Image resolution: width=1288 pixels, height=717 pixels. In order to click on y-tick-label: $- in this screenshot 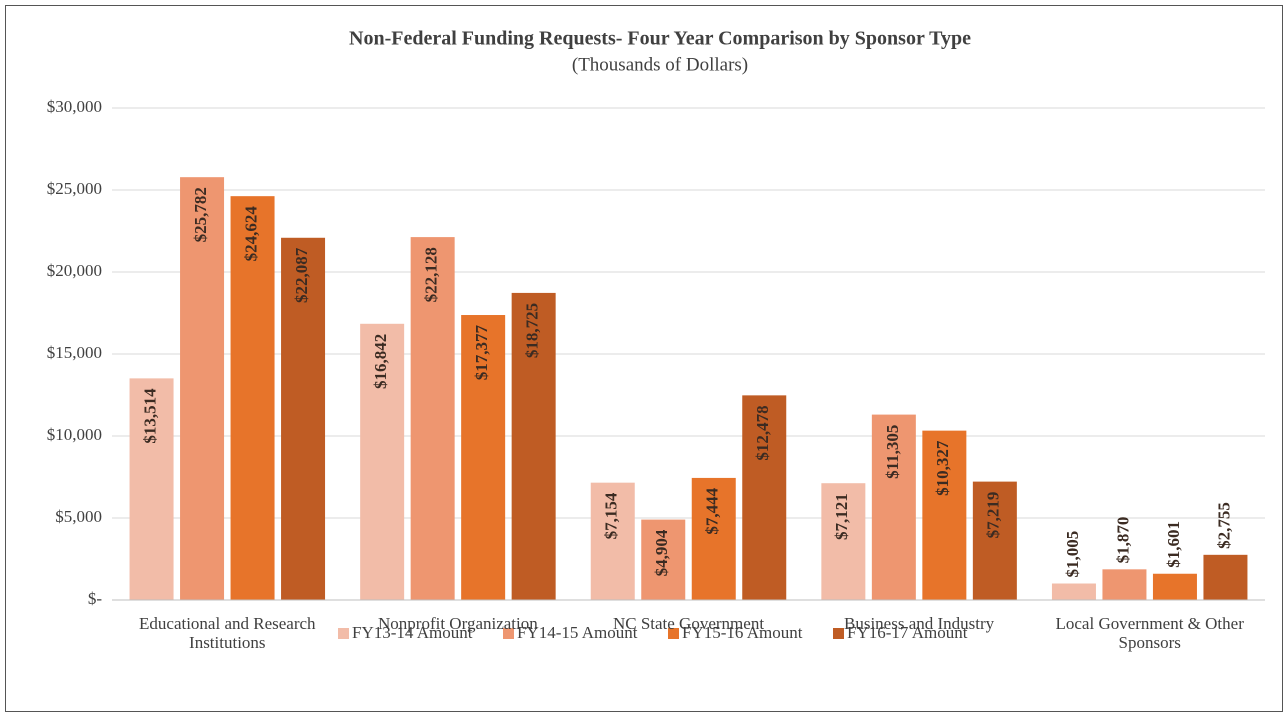, I will do `click(95, 598)`.